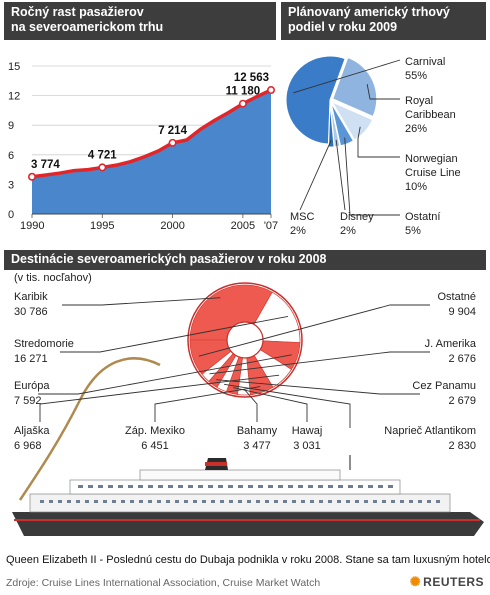 This screenshot has height=595, width=490. I want to click on destination-label: Ostatné, so click(456, 297).